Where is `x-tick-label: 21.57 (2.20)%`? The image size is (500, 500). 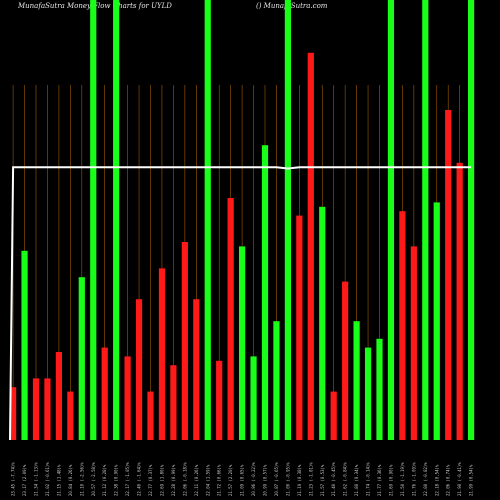
x-tick-label: 21.57 (2.20)% is located at coordinates (230, 480).